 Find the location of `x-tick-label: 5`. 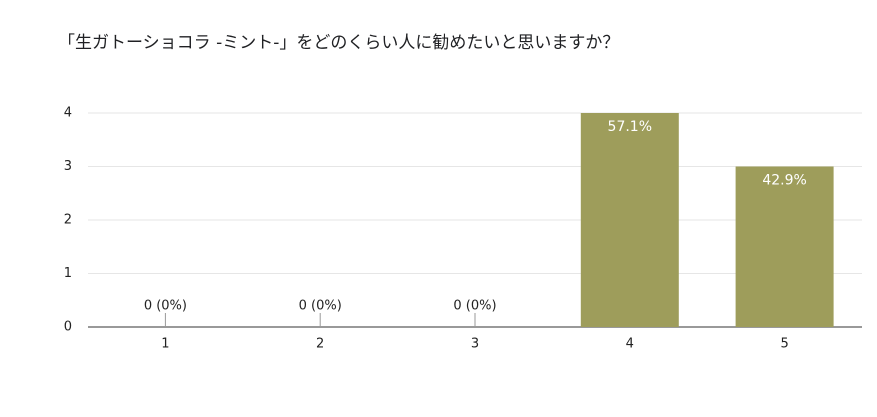

x-tick-label: 5 is located at coordinates (784, 344).